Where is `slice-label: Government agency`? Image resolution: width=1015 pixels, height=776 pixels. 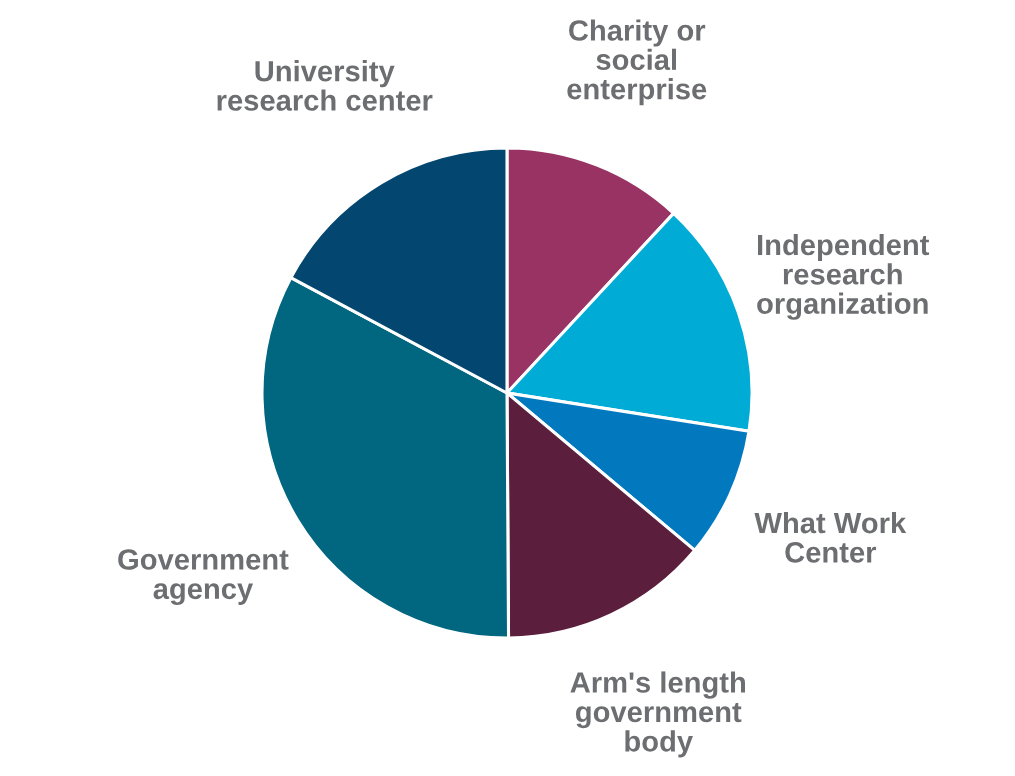
slice-label: Government agency is located at coordinates (203, 577).